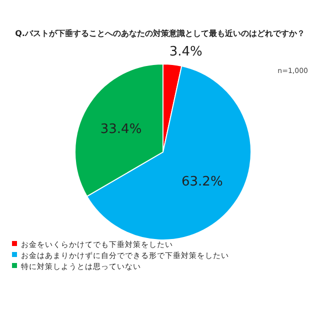 The image size is (320, 320). What do you see at coordinates (202, 182) in the screenshot?
I see `data-label: 63.2%` at bounding box center [202, 182].